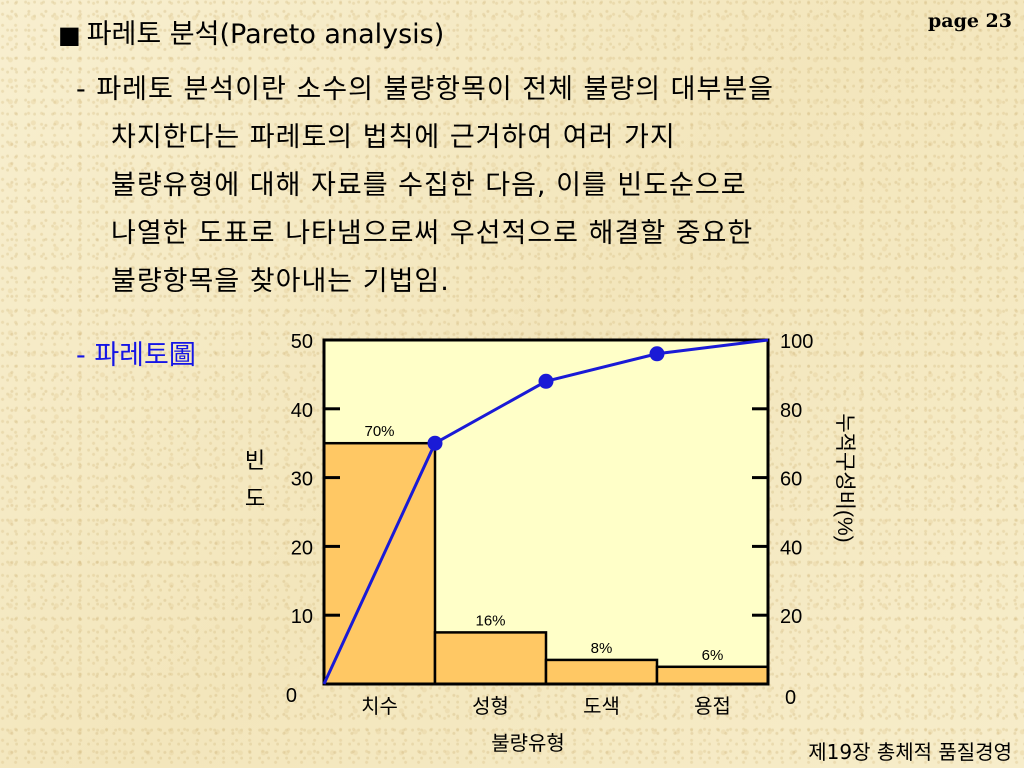 The image size is (1024, 768). What do you see at coordinates (490, 620) in the screenshot?
I see `bar-label-2: 16%` at bounding box center [490, 620].